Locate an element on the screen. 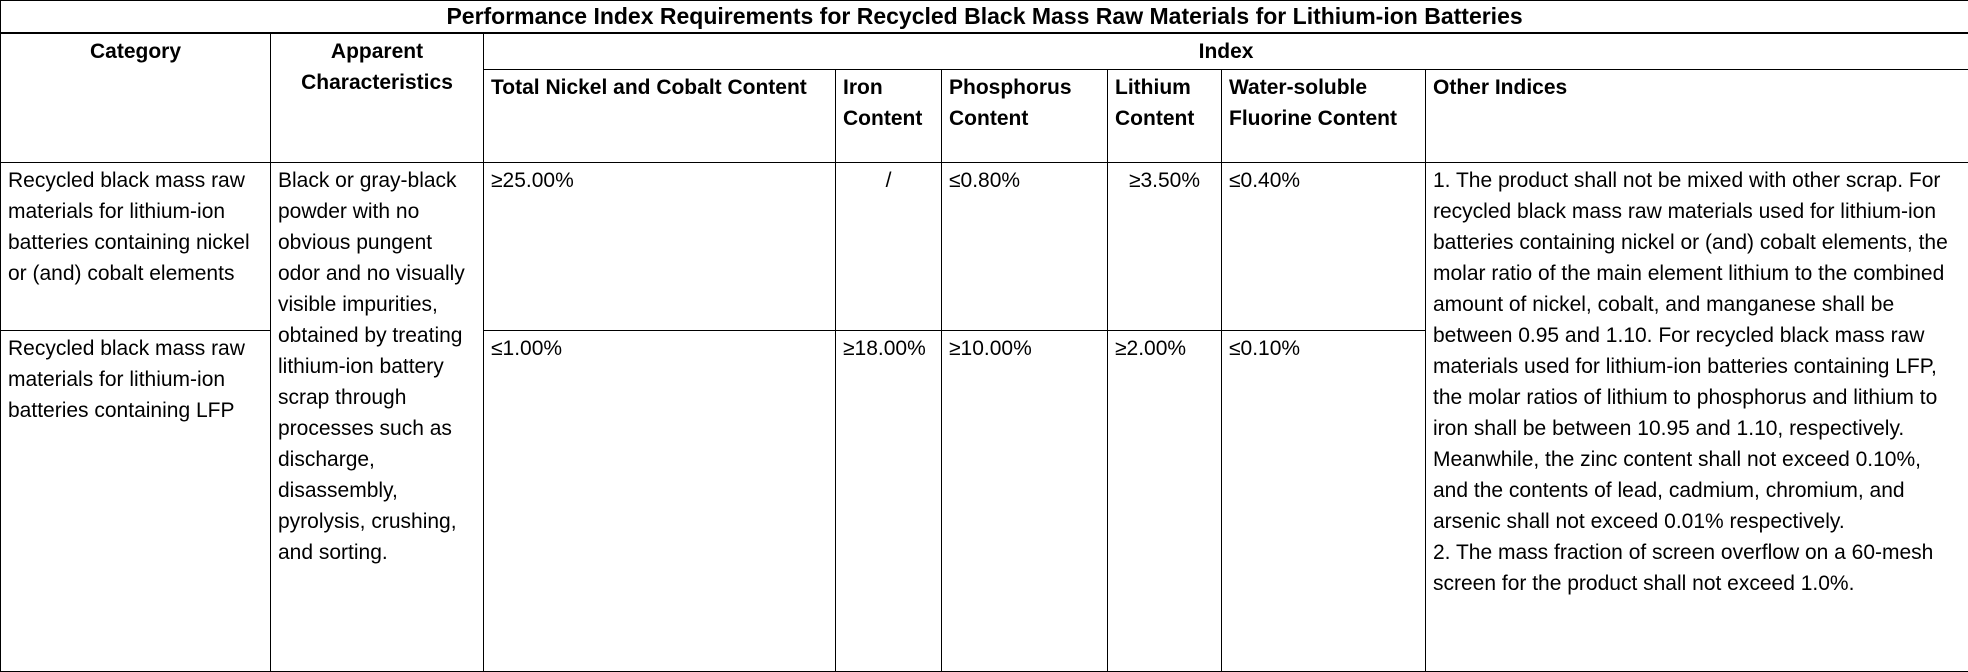  value-iron-row1: / is located at coordinates (889, 246).